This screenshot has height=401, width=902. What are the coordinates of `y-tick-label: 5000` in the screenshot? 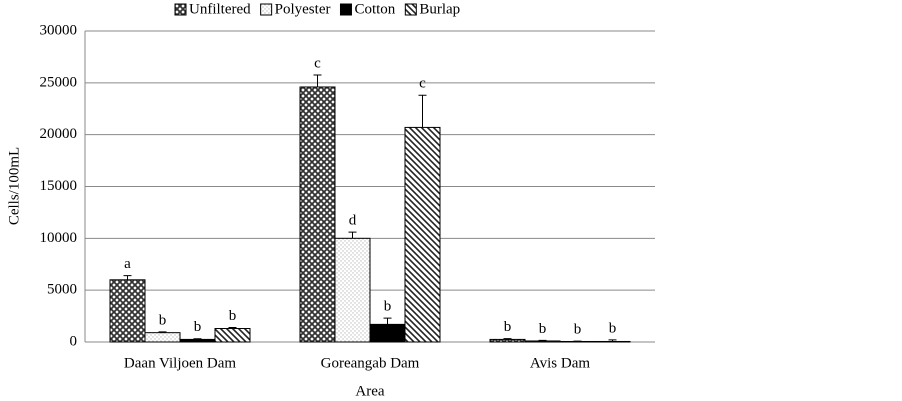 It's located at (62, 290).